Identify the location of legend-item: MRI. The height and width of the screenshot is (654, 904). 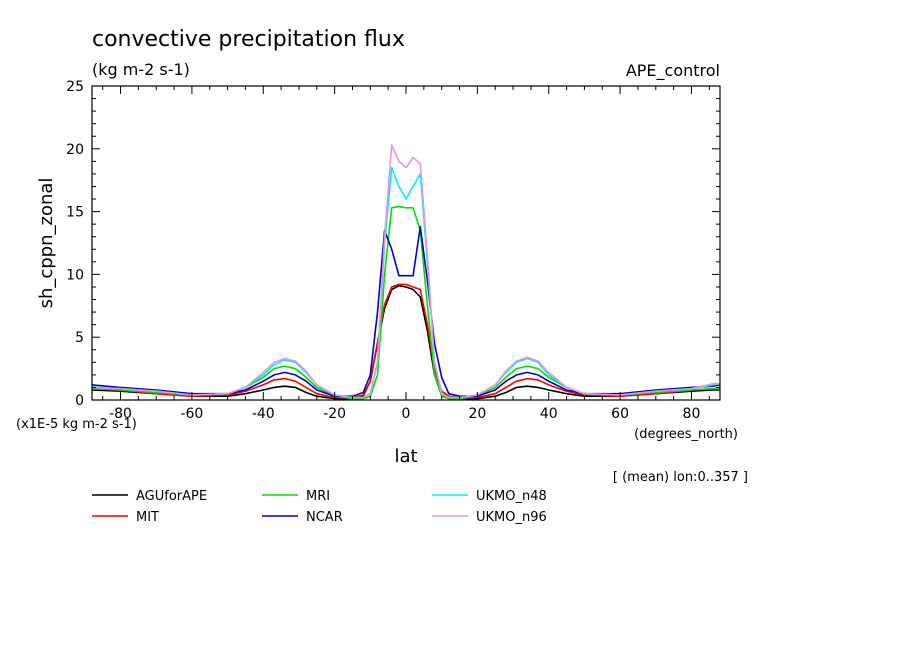
(296, 496).